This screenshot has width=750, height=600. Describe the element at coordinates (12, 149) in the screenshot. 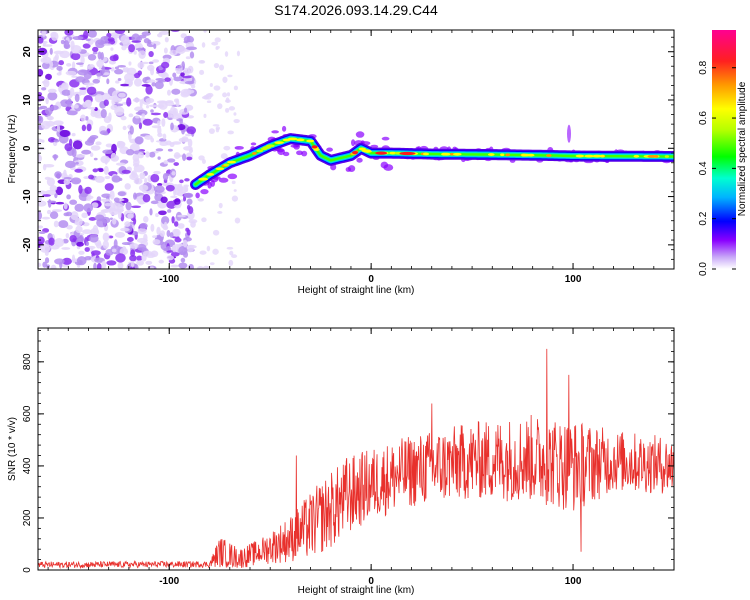

I see `spectrogram-y-axis-label: Frequency (Hz)` at that location.